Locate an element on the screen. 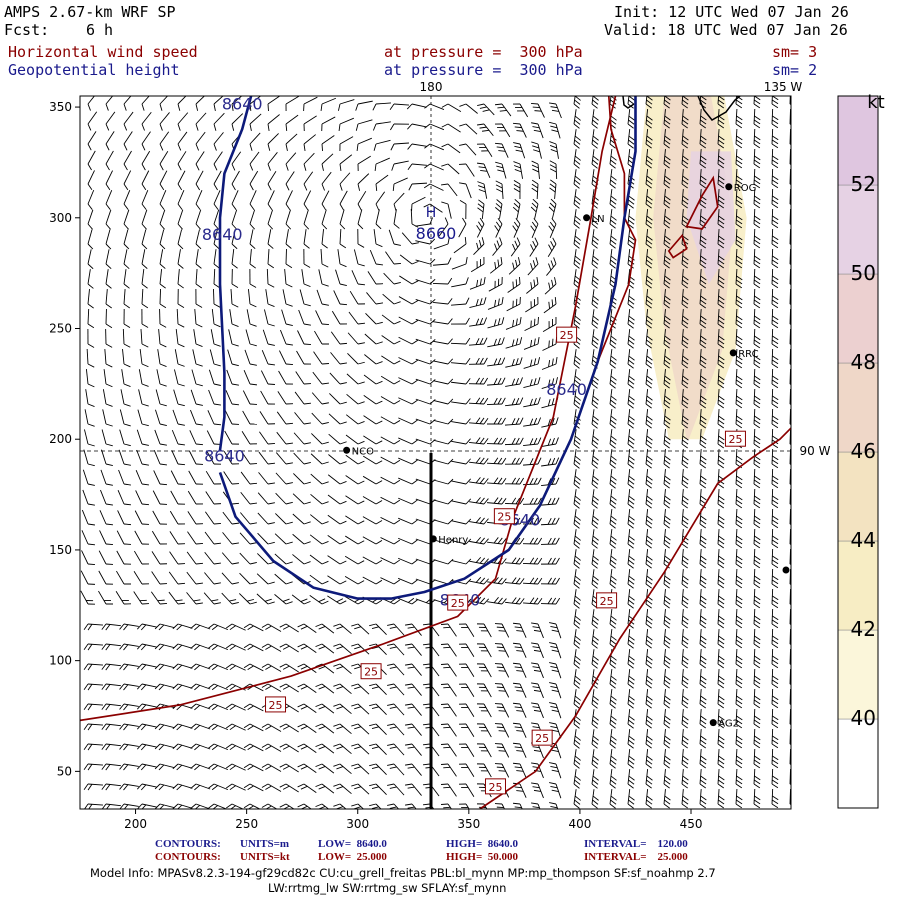 The image size is (900, 900). y-tick-label: 300 is located at coordinates (60, 218).